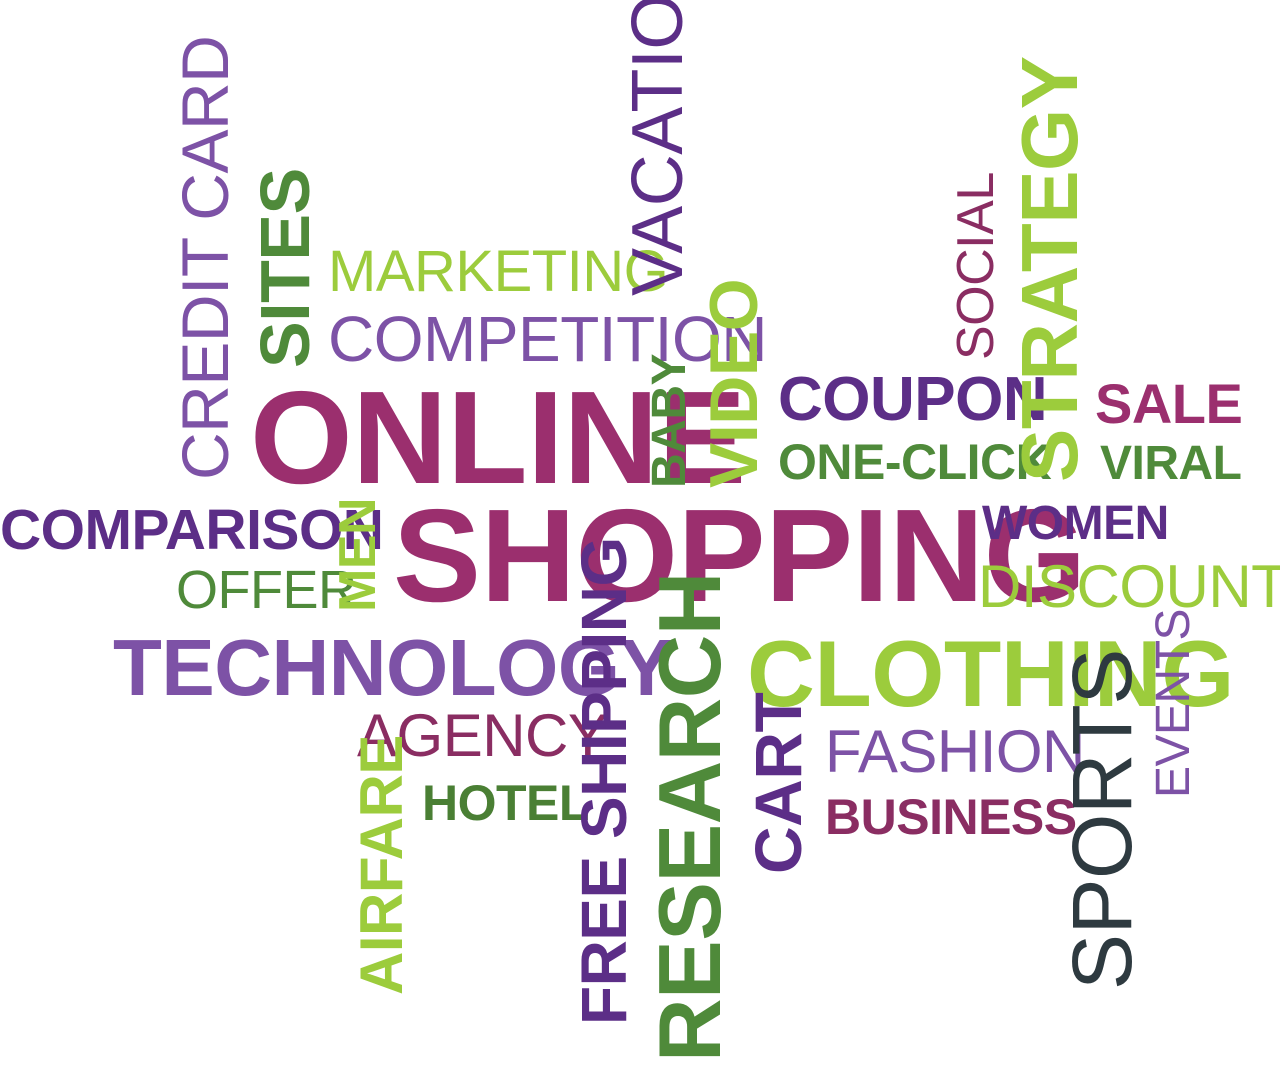 This screenshot has height=1065, width=1280. Describe the element at coordinates (689, 817) in the screenshot. I see `word-research: RESEARCH` at that location.